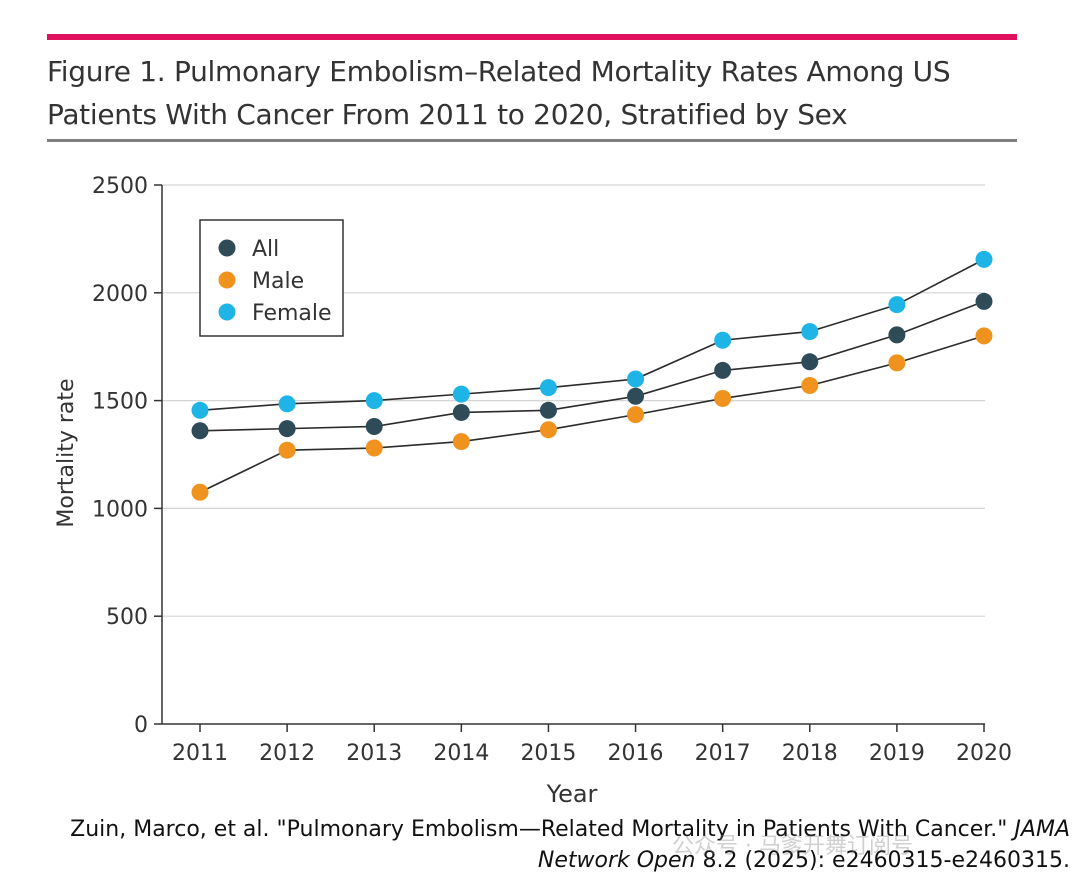 This screenshot has width=1080, height=888. What do you see at coordinates (141, 725) in the screenshot?
I see `ytick-label-0: 0` at bounding box center [141, 725].